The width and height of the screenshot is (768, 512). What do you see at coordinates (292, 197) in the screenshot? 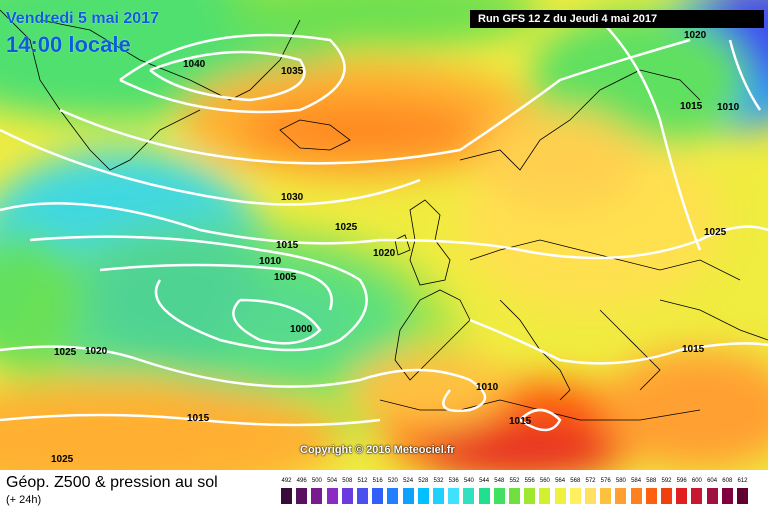
I see `isobar-label: 1030` at bounding box center [292, 197].